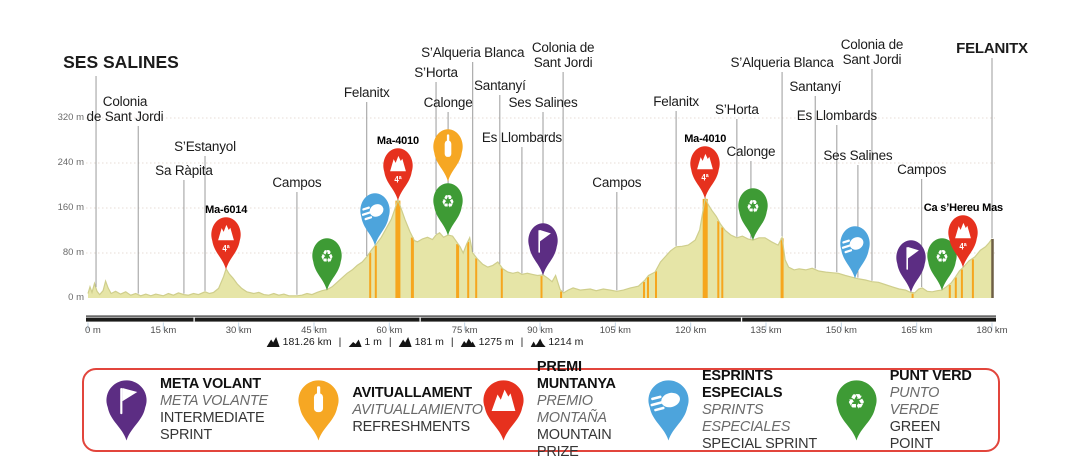 This screenshot has height=460, width=1080. I want to click on x-axis-label: 0 m, so click(93, 330).